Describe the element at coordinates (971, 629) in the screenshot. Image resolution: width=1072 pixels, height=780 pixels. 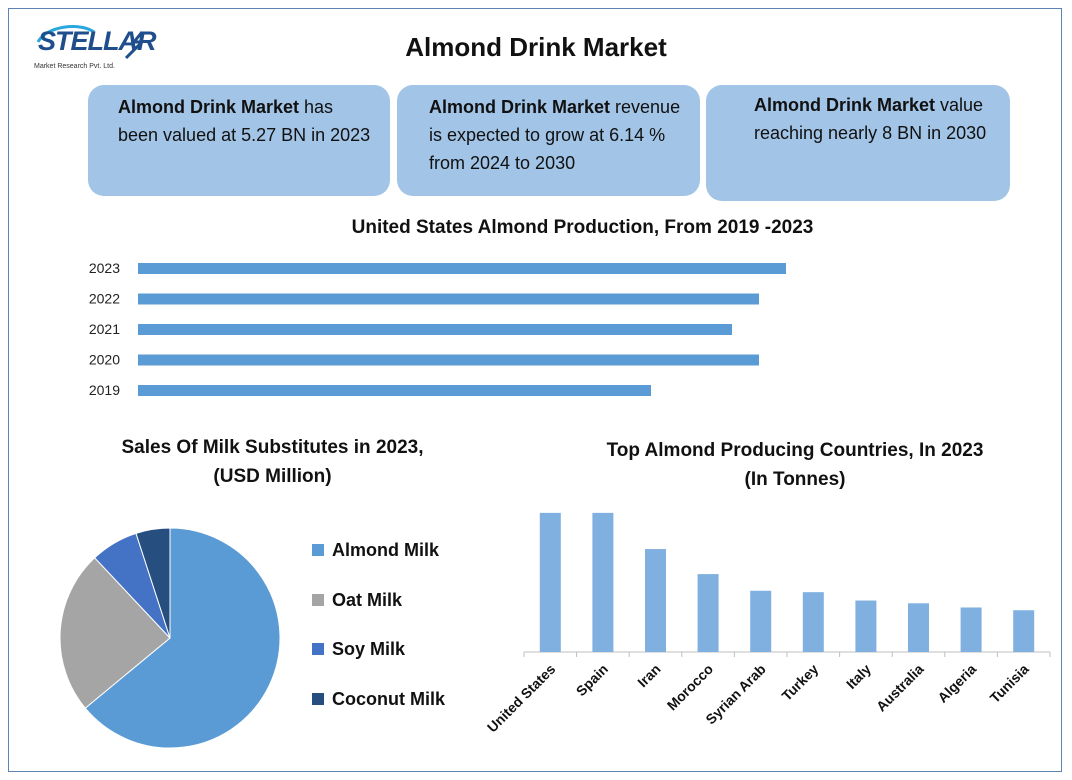
I see `column-algeria` at that location.